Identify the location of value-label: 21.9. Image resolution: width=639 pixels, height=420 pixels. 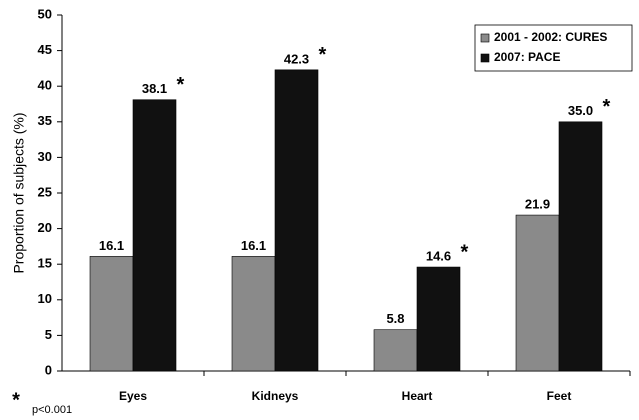
(537, 204).